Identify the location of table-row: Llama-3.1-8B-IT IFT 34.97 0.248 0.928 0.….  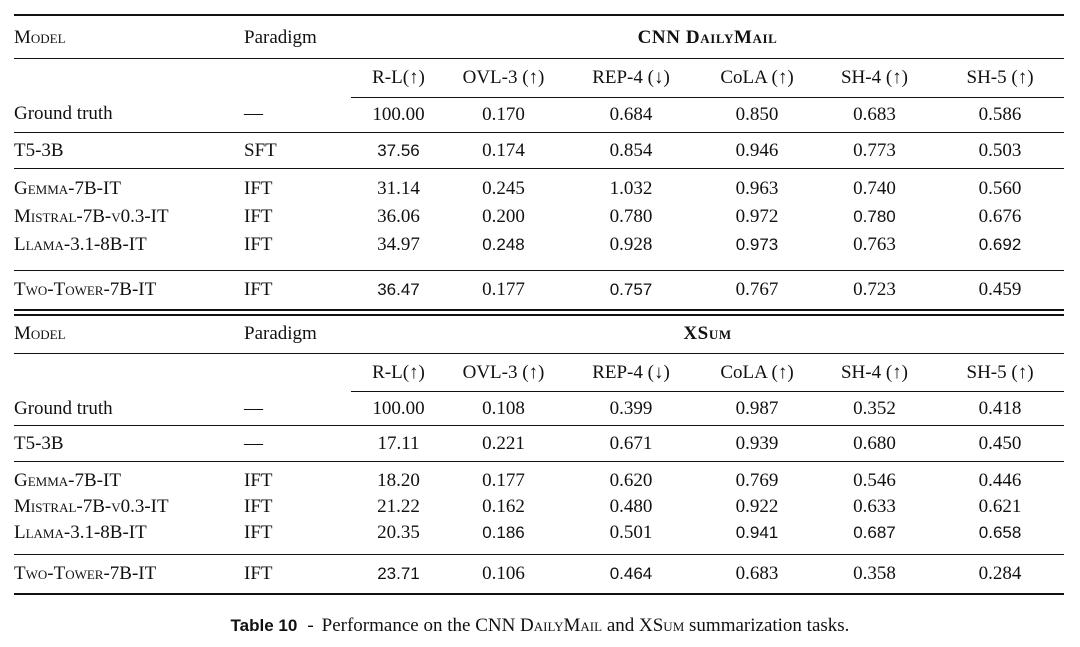
(539, 251).